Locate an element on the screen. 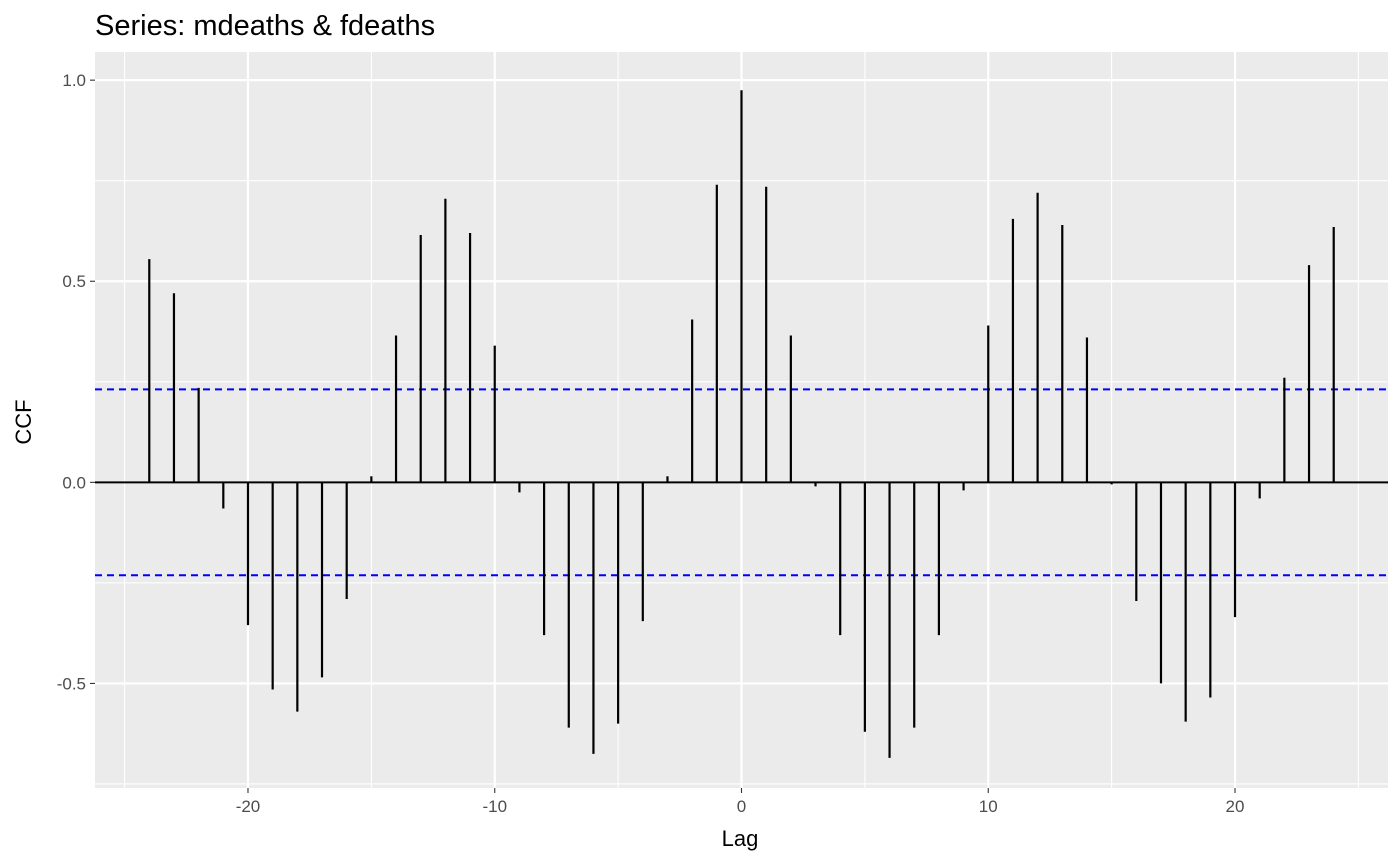 The image size is (1400, 865). y-tick-label: 0.0 is located at coordinates (74, 482).